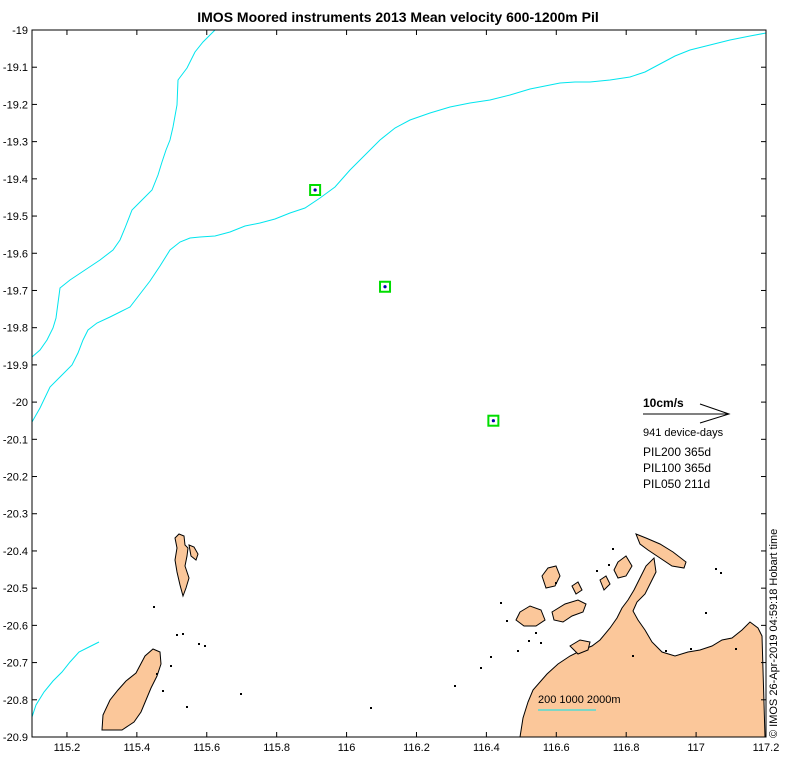 This screenshot has height=760, width=790. Describe the element at coordinates (123, 193) in the screenshot. I see `contour-2000m` at that location.